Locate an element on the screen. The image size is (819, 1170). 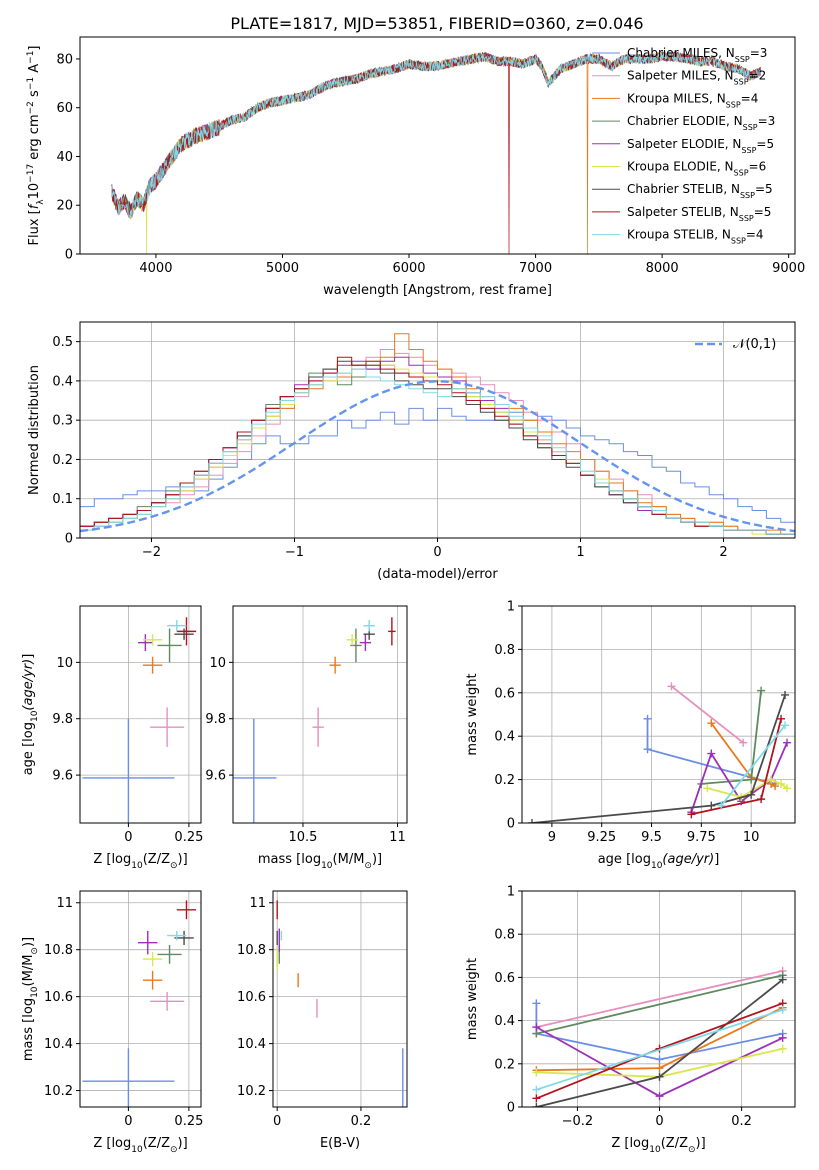
histogram-step is located at coordinates (437, 453).